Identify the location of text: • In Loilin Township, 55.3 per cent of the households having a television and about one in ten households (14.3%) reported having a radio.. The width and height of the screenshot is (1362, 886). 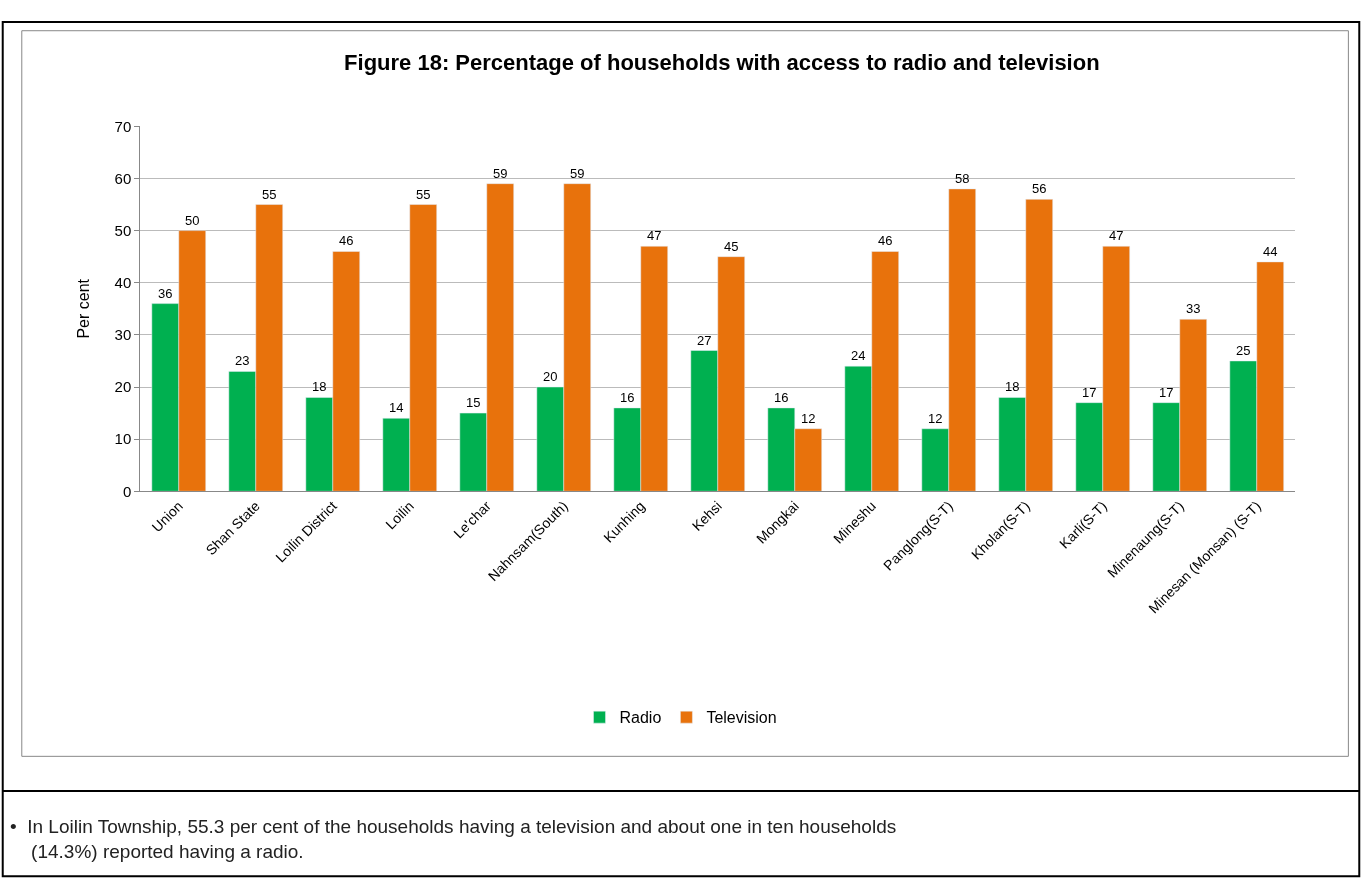
(453, 839).